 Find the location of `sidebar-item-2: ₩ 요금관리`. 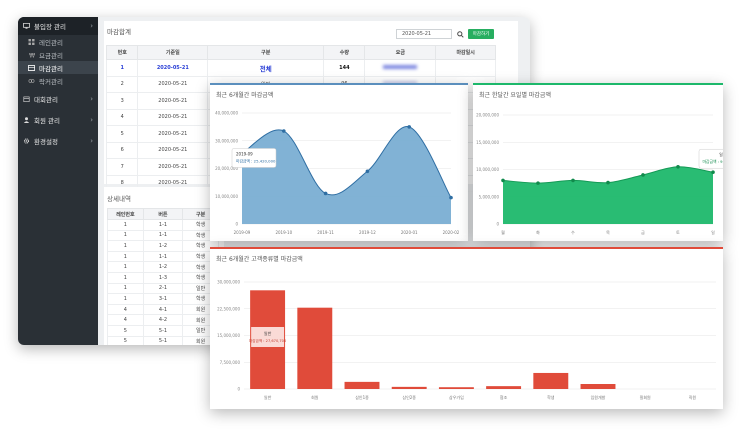

sidebar-item-2: ₩ 요금관리 is located at coordinates (58, 54).